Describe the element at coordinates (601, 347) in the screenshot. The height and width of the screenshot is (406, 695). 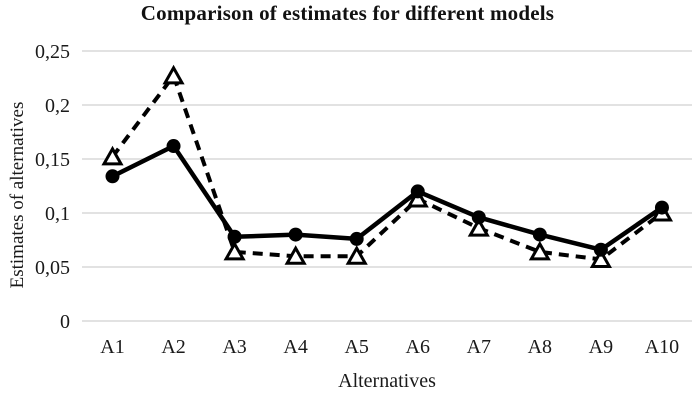
I see `x-category-label: A9` at that location.